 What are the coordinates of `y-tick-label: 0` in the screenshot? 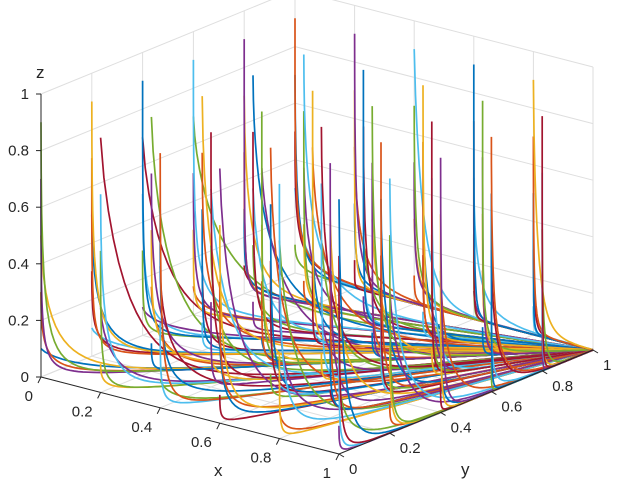 It's located at (353, 469).